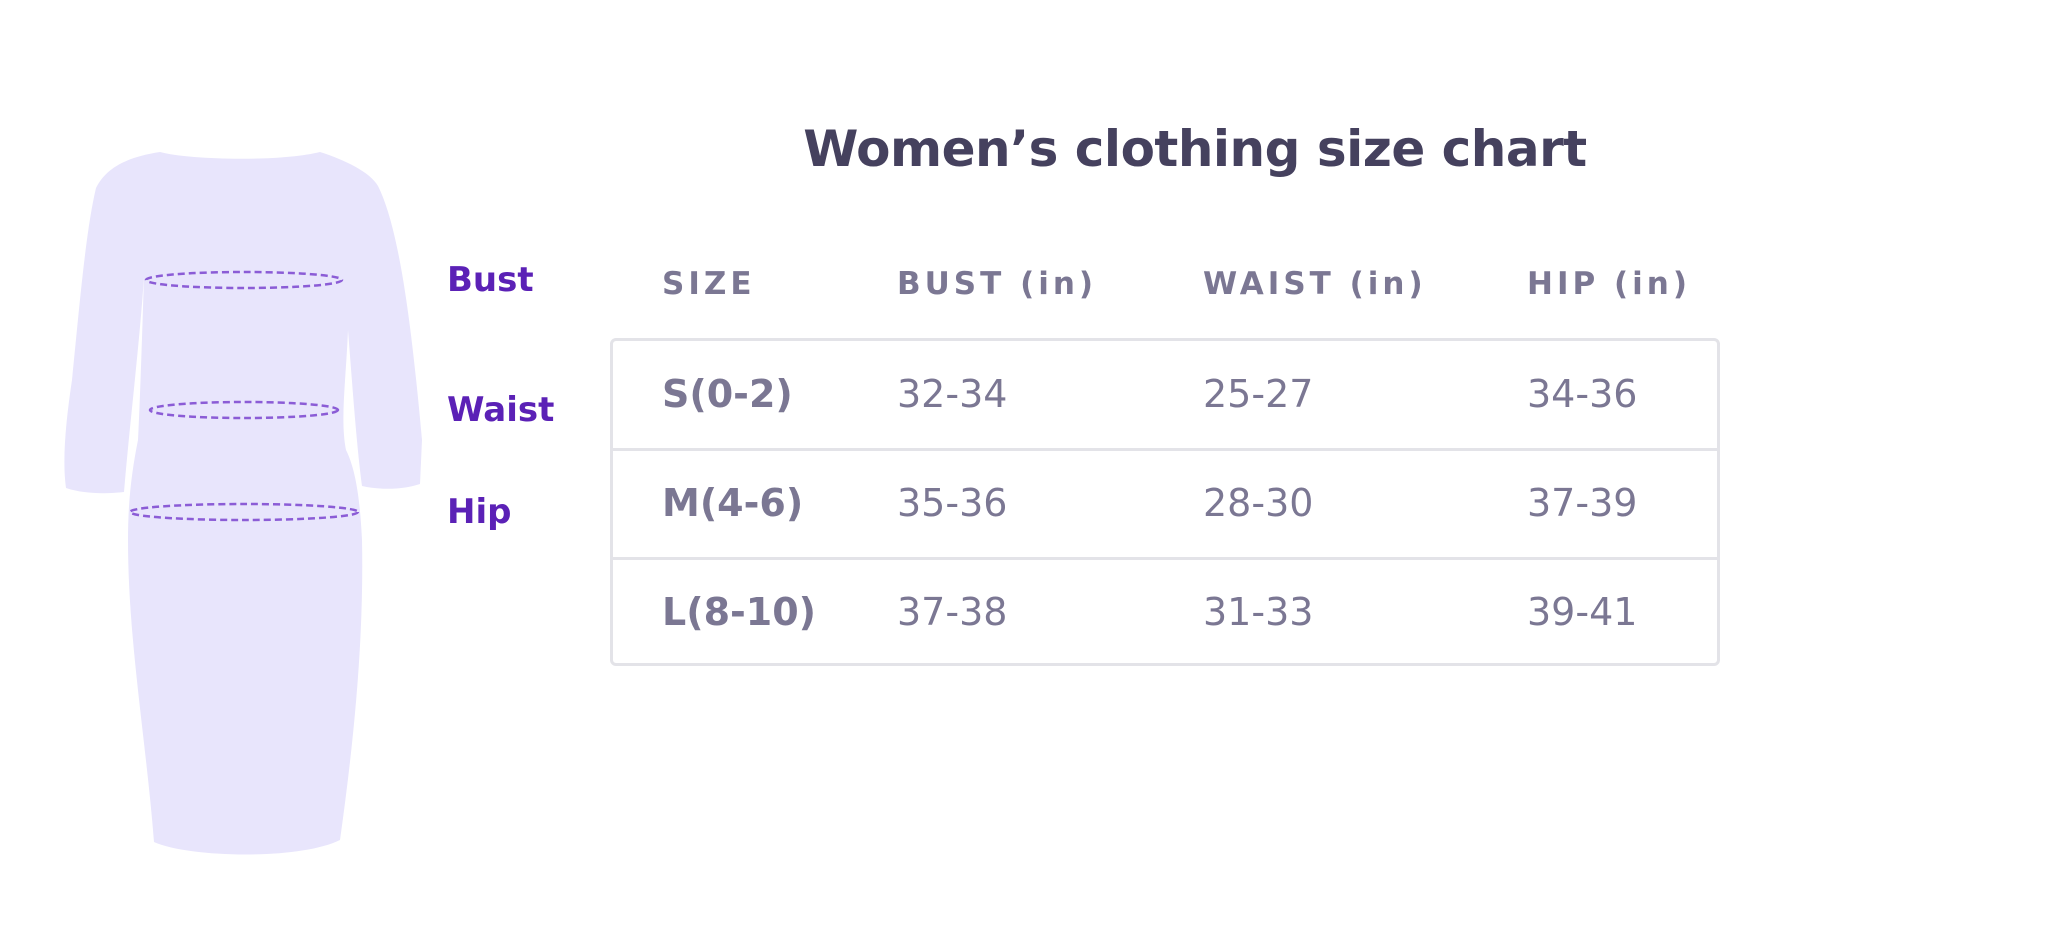 The height and width of the screenshot is (945, 2048). What do you see at coordinates (501, 410) in the screenshot?
I see `waist-label: Waist` at bounding box center [501, 410].